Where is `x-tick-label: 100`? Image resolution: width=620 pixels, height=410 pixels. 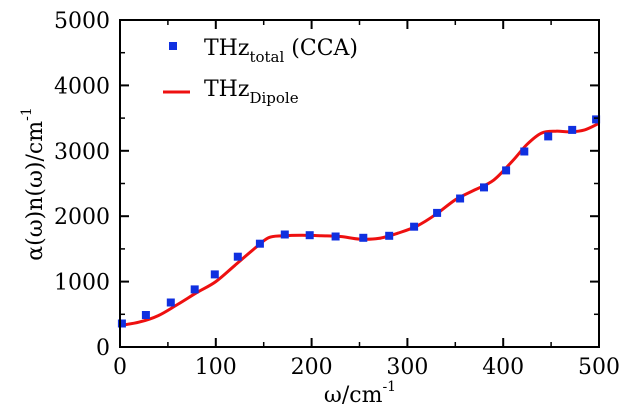
x-tick-label: 100 is located at coordinates (216, 367).